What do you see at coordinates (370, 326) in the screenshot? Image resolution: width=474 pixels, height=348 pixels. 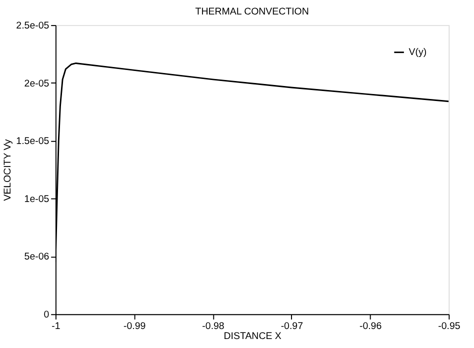 I see `x-tick-label: -0.96` at bounding box center [370, 326].